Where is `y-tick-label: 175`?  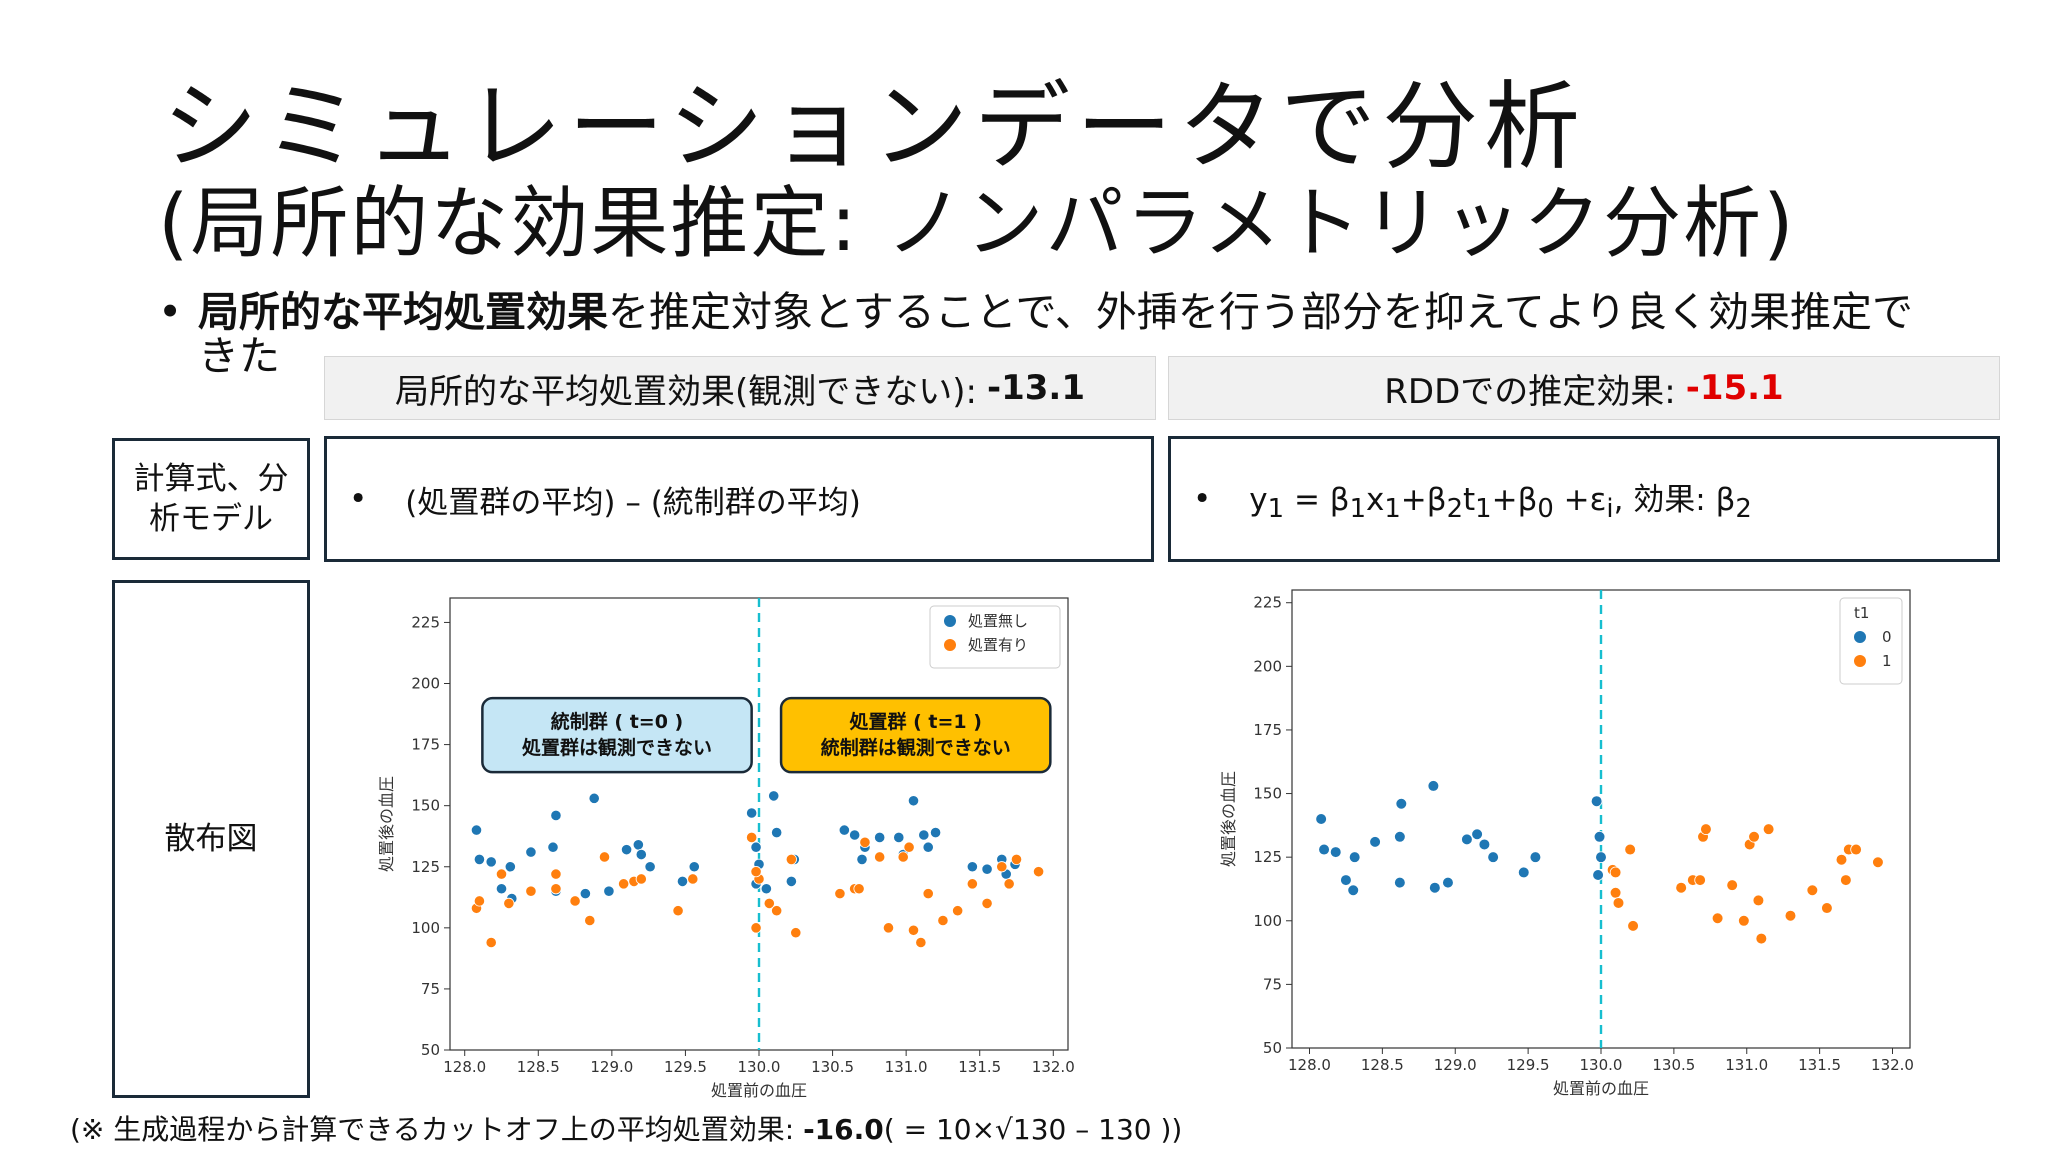 y-tick-label: 175 is located at coordinates (425, 745).